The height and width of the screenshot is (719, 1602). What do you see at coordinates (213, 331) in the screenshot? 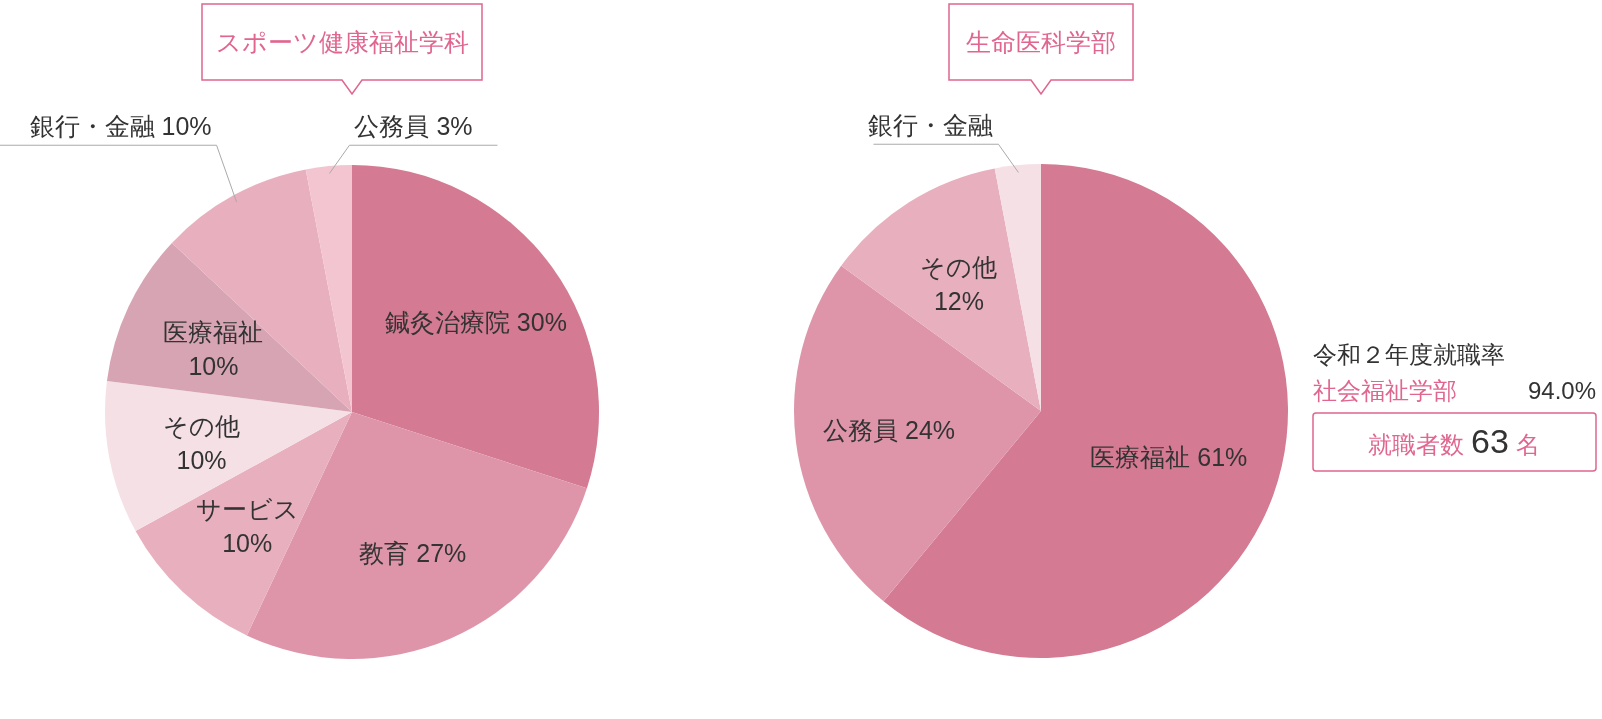
I see `slice-label: 医療福祉` at bounding box center [213, 331].